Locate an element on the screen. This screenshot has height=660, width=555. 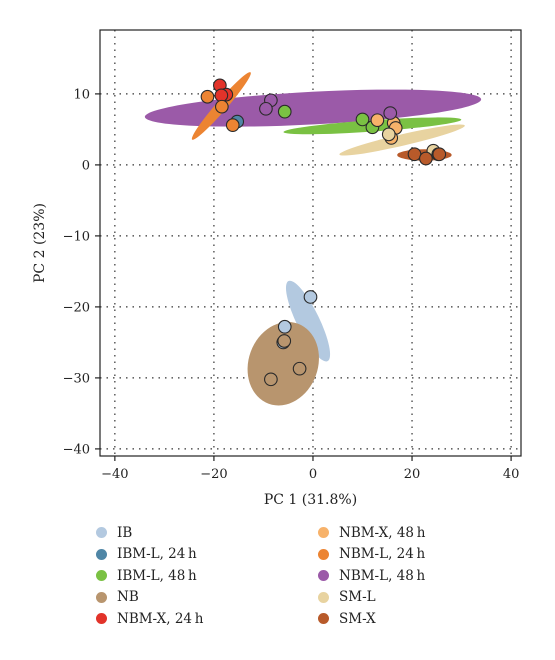
point-nbm-x-24-h is located at coordinates (221, 95).